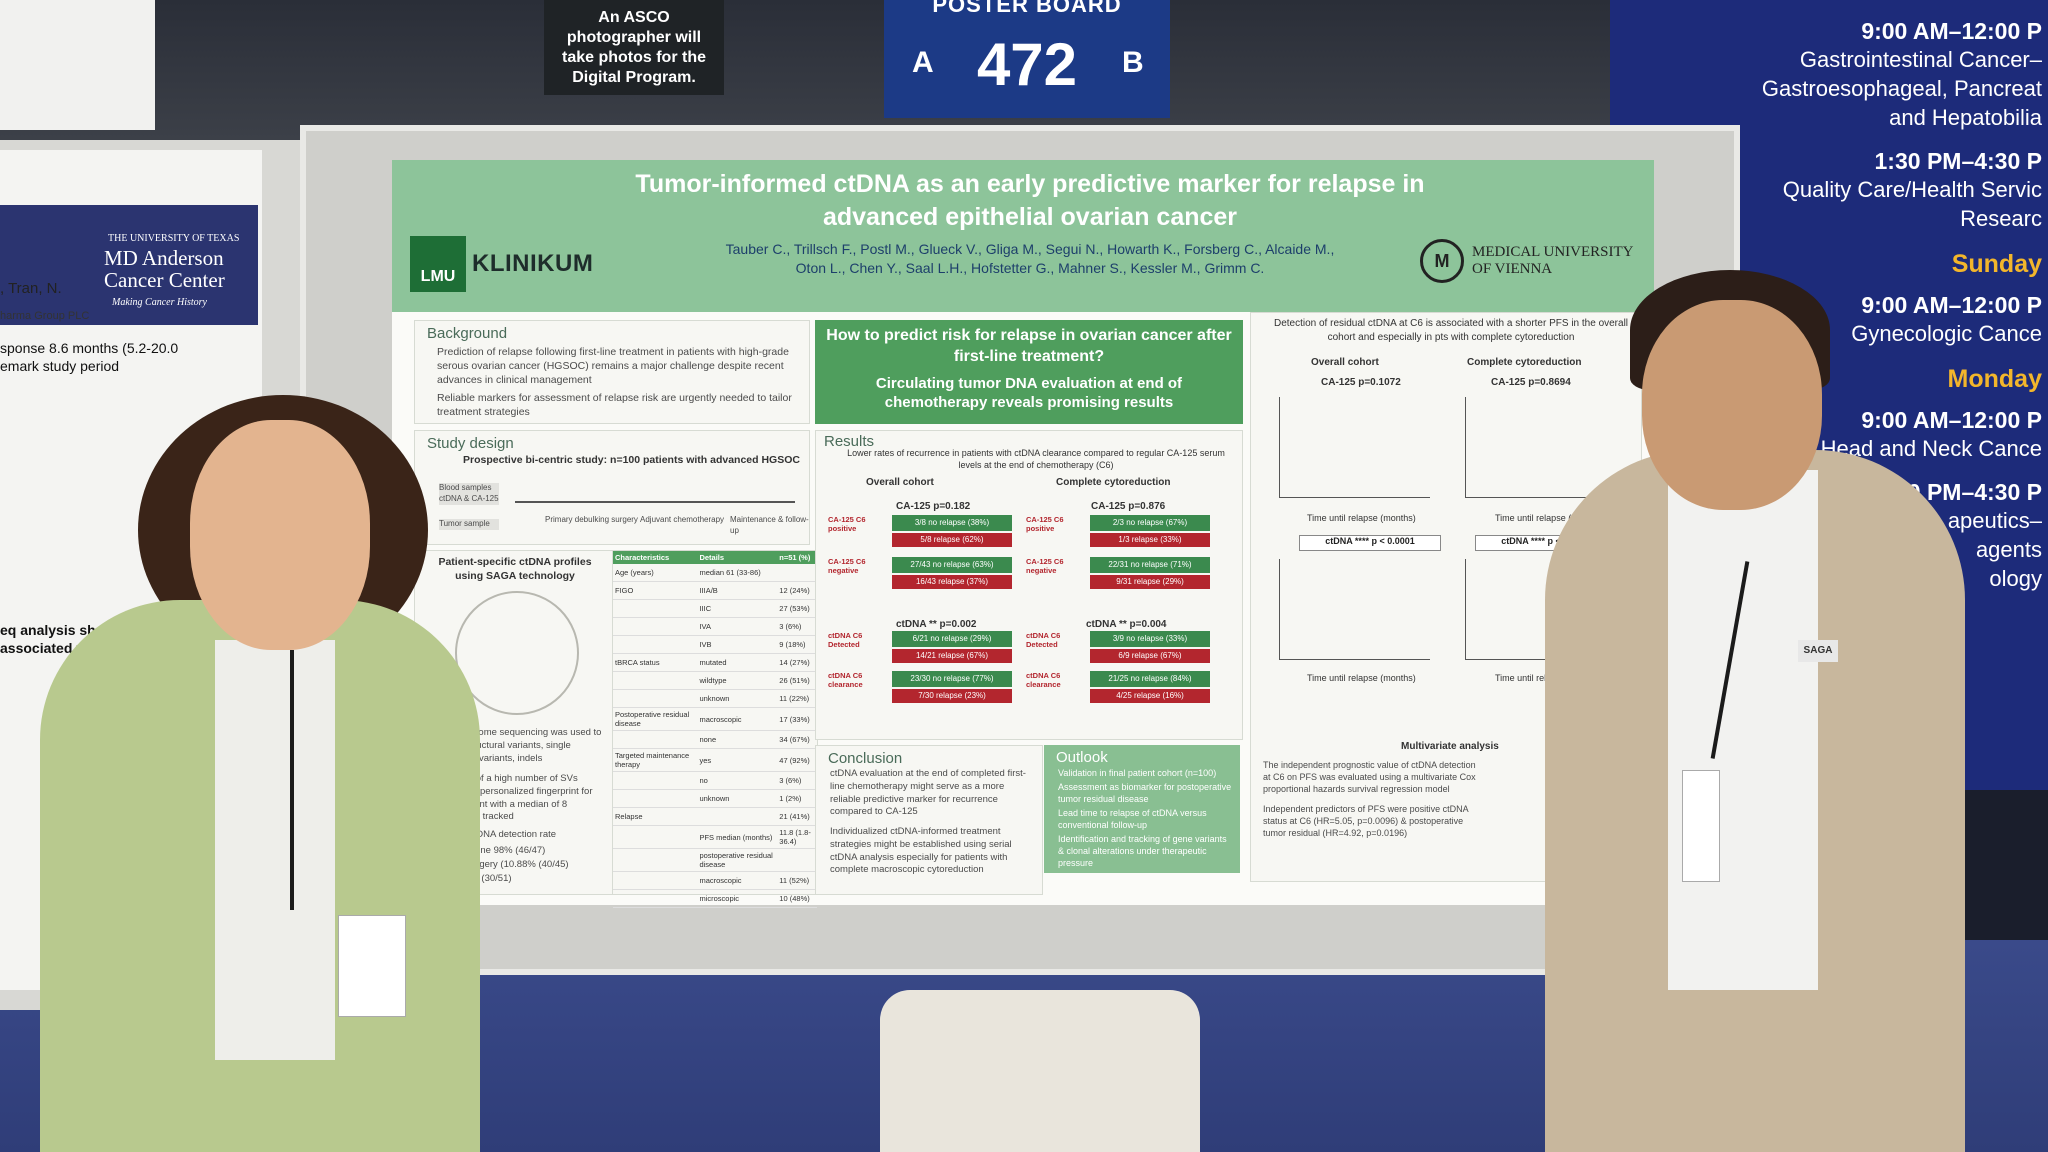  I want to click on table-header-cell: n=51 (%), so click(797, 557).